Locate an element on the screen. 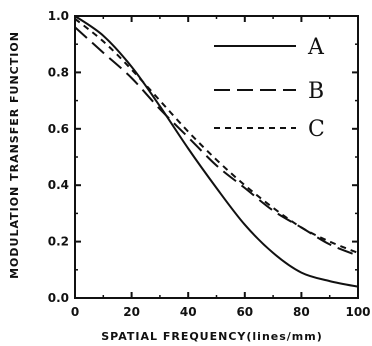 Image resolution: width=372 pixels, height=346 pixels. y-tick-label: 0.2 is located at coordinates (58, 242).